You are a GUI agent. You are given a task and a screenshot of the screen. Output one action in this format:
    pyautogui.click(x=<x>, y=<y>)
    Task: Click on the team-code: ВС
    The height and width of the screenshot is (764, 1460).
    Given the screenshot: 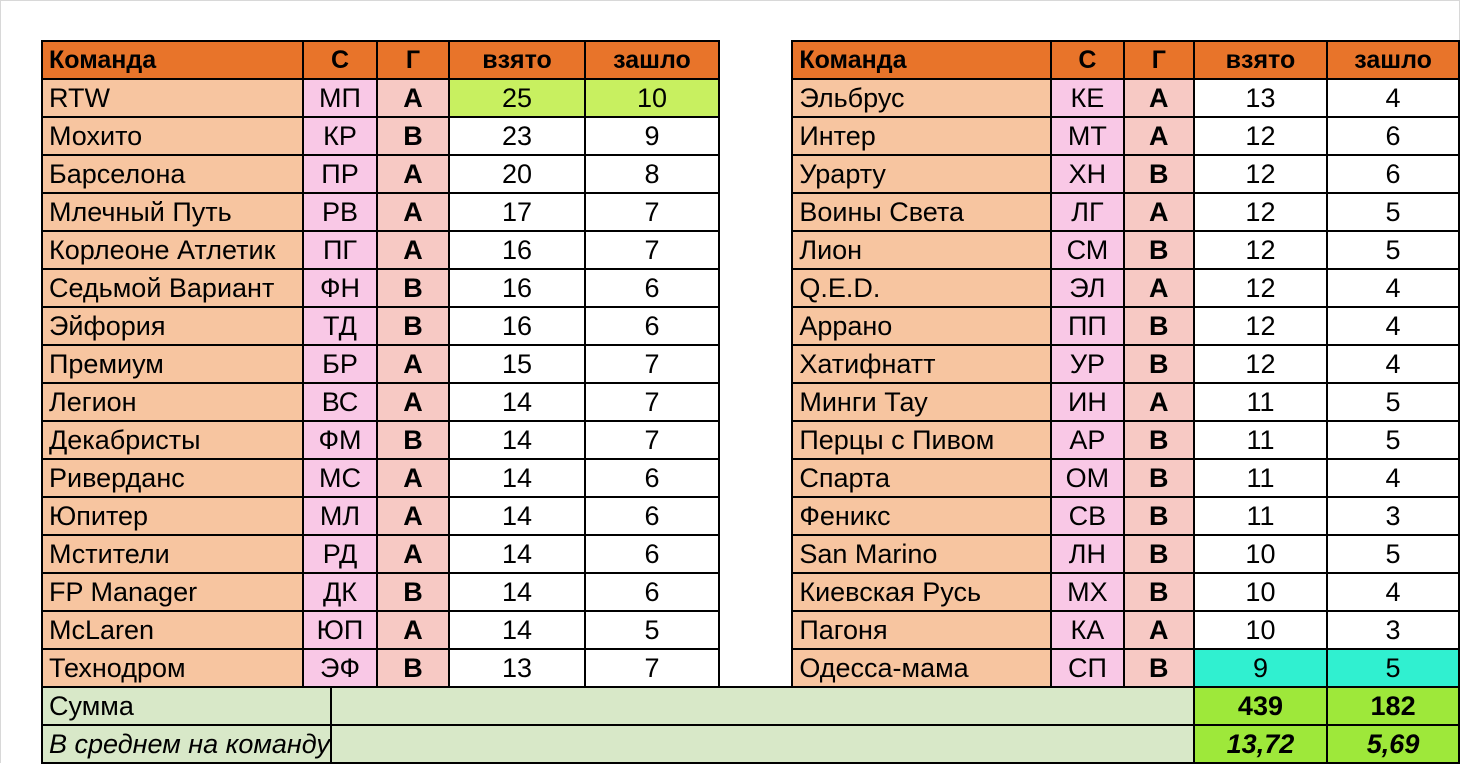 What is the action you would take?
    pyautogui.click(x=340, y=402)
    